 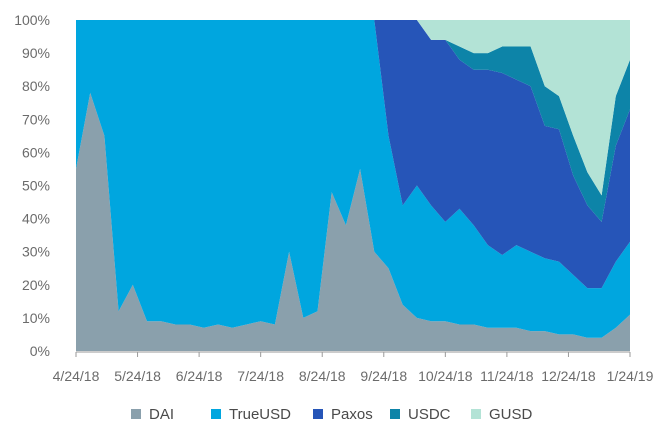 What do you see at coordinates (40, 351) in the screenshot?
I see `y-tick-label: 0%` at bounding box center [40, 351].